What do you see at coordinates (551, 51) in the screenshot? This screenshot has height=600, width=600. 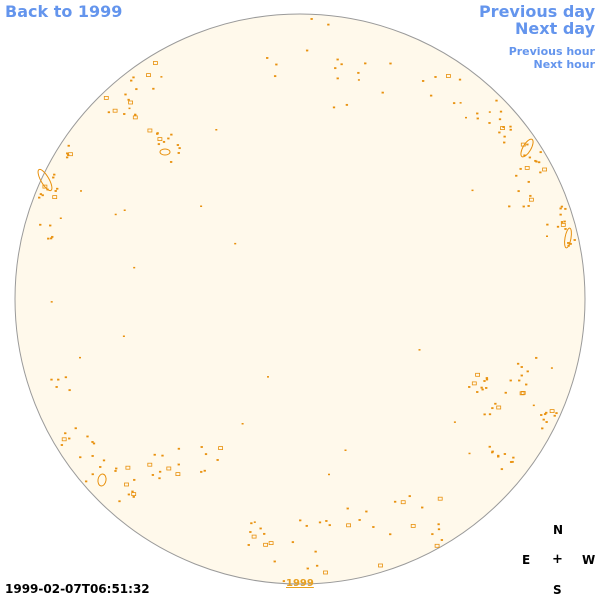 I see `previous-hour-link: Previous hour` at bounding box center [551, 51].